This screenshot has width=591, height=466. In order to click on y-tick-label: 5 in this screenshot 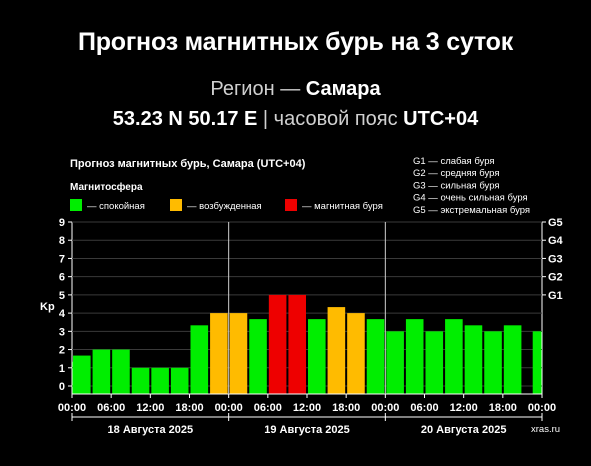, I will do `click(62, 296)`.